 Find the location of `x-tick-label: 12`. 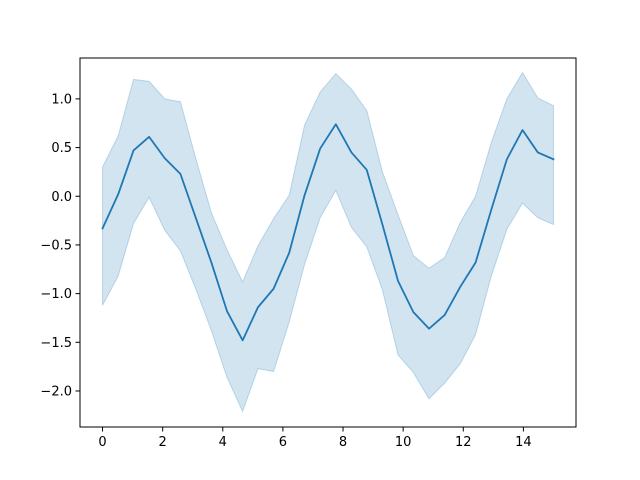

x-tick-label: 12 is located at coordinates (463, 442).